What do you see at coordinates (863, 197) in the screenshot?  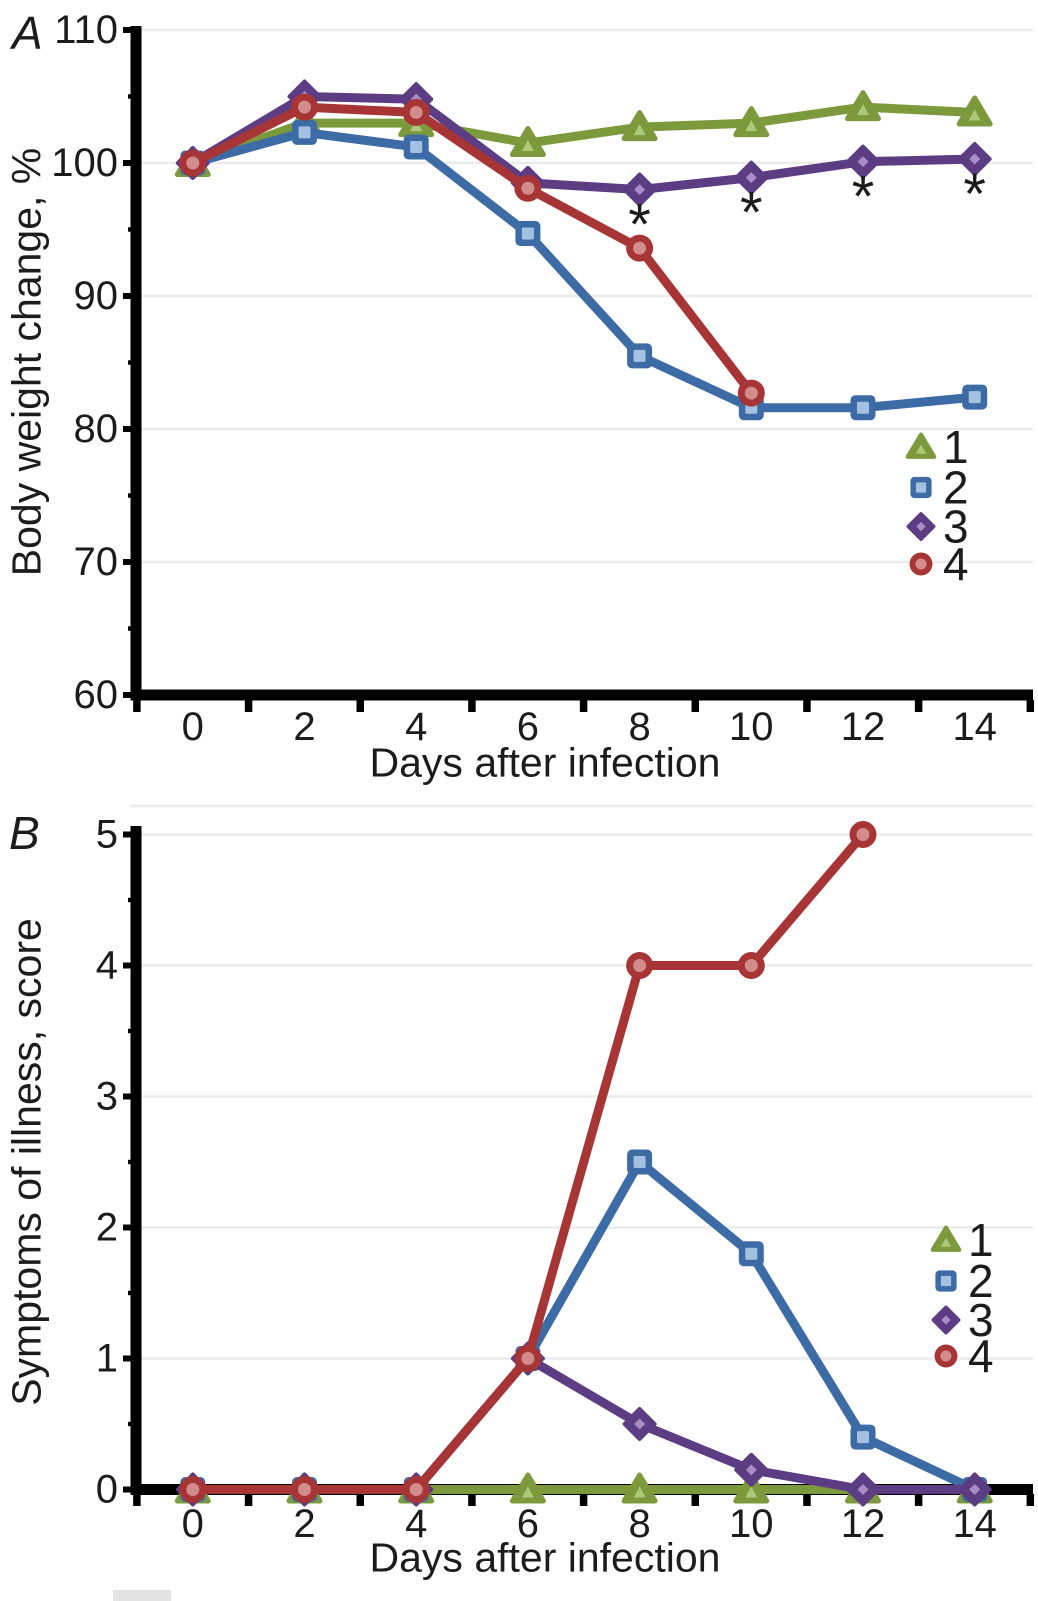 I see `panel-a-significance-day-12: *` at bounding box center [863, 197].